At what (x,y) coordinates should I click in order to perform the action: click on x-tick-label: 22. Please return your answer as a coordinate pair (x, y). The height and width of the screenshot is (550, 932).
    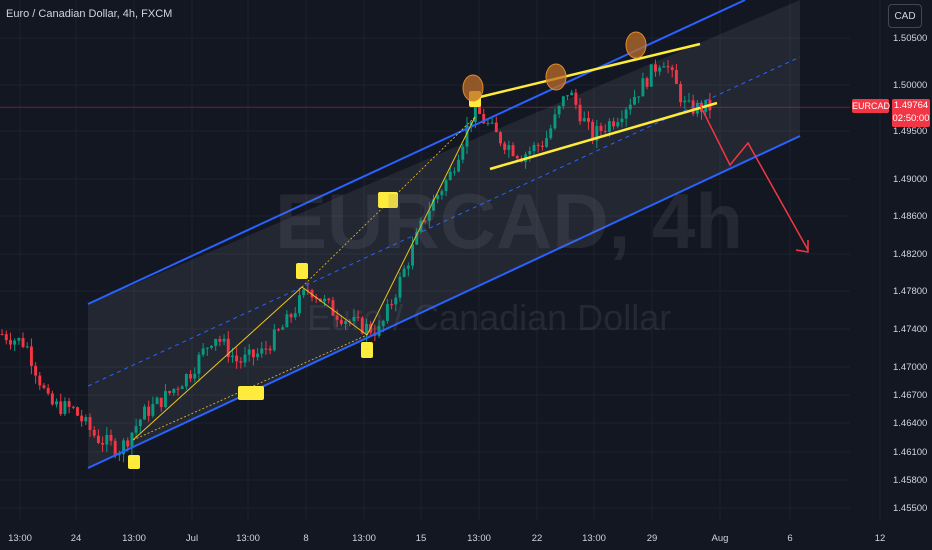
    Looking at the image, I should click on (537, 538).